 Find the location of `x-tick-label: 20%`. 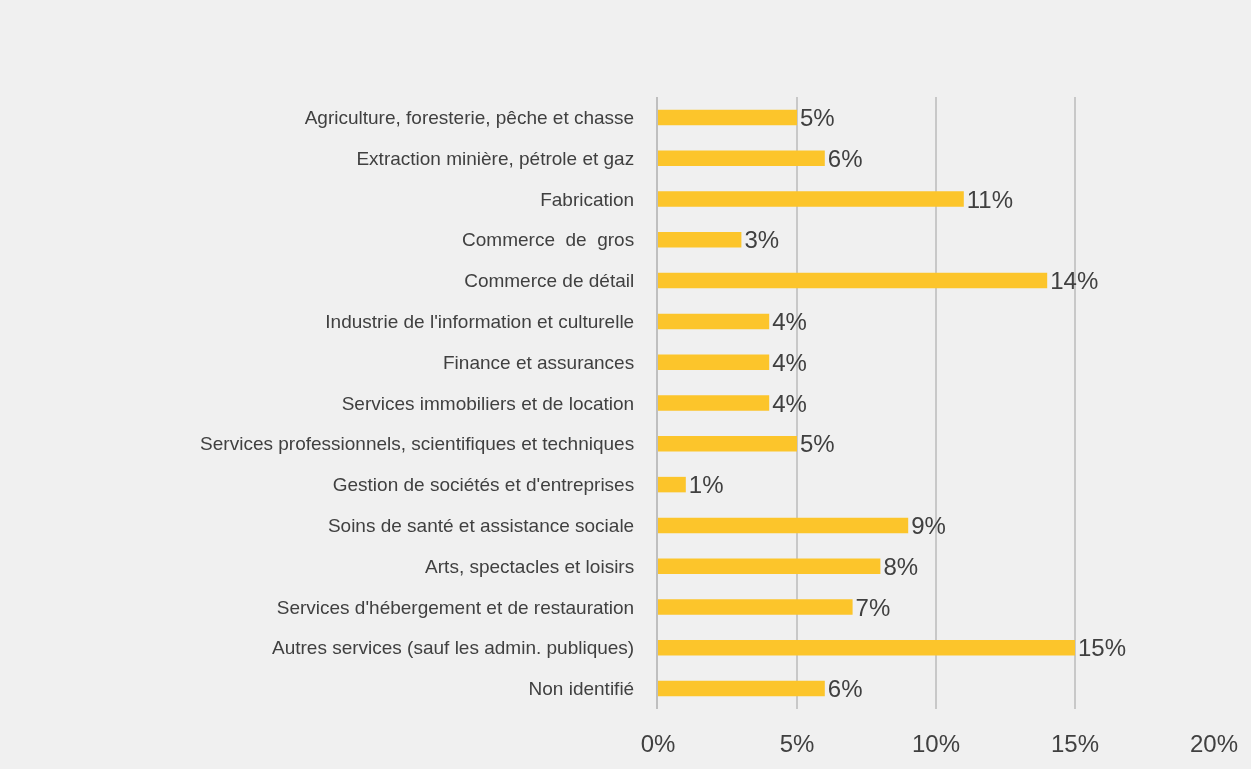

x-tick-label: 20% is located at coordinates (1214, 743).